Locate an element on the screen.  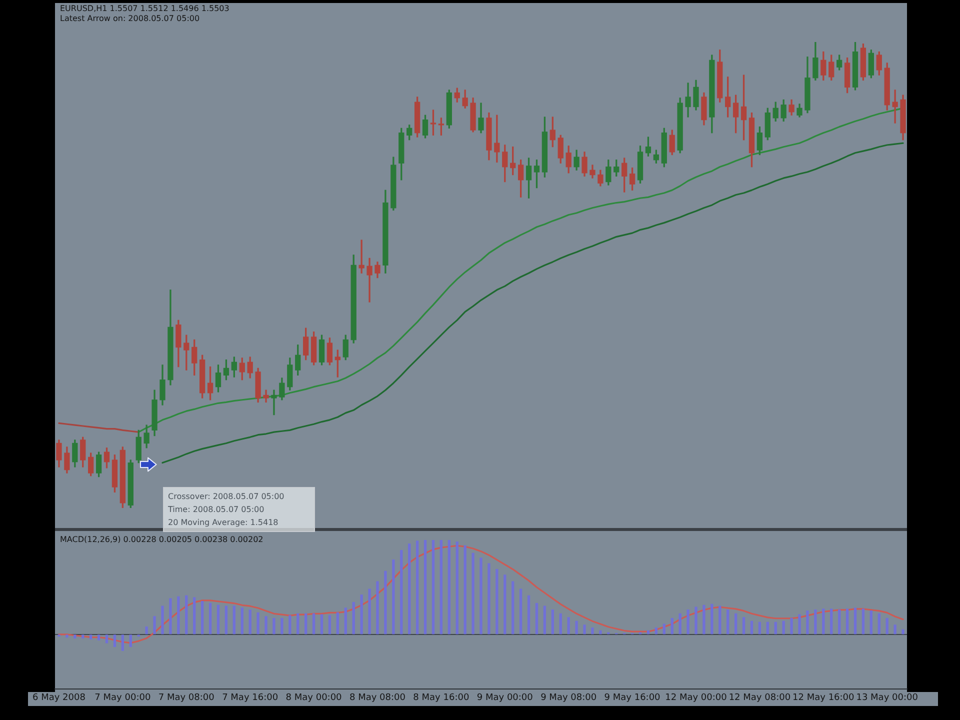
x-tick-label: 7 May 00:00 is located at coordinates (122, 697).